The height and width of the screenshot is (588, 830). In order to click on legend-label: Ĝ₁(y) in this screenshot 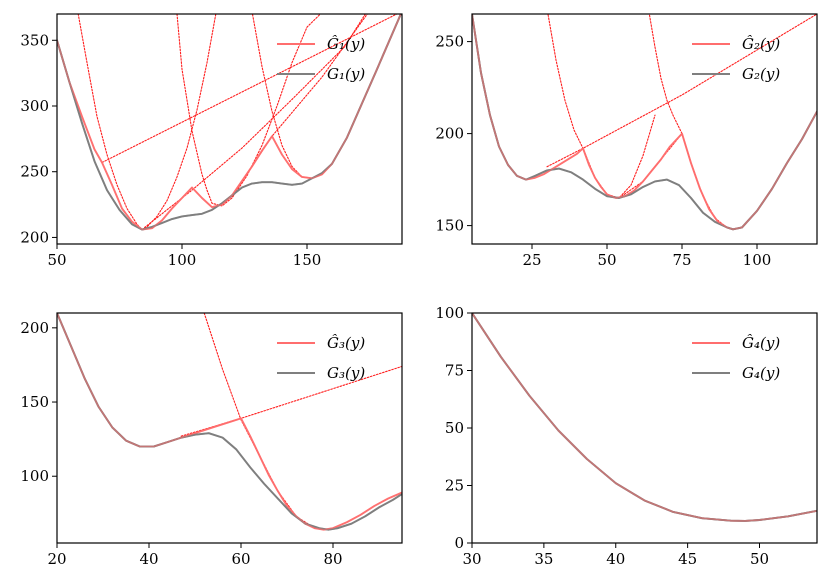, I will do `click(346, 44)`.